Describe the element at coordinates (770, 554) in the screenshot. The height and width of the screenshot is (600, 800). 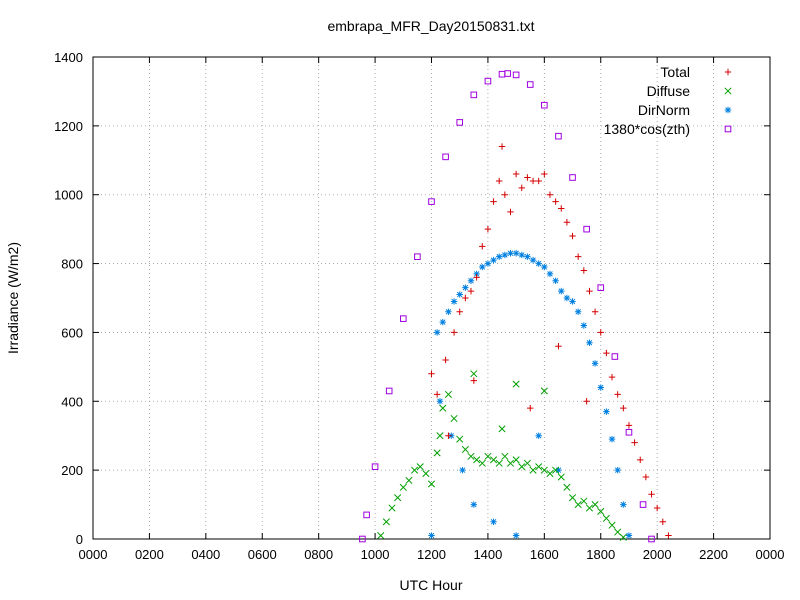
I see `x-tick-label: 0000` at that location.